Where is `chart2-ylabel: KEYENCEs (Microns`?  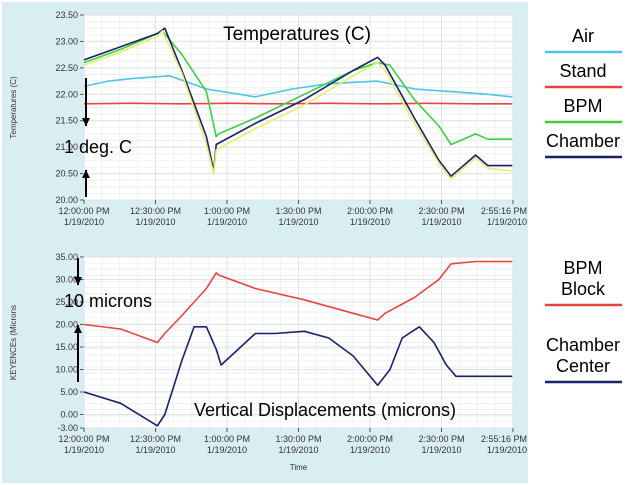
chart2-ylabel: KEYENCEs (Microns is located at coordinates (13, 342).